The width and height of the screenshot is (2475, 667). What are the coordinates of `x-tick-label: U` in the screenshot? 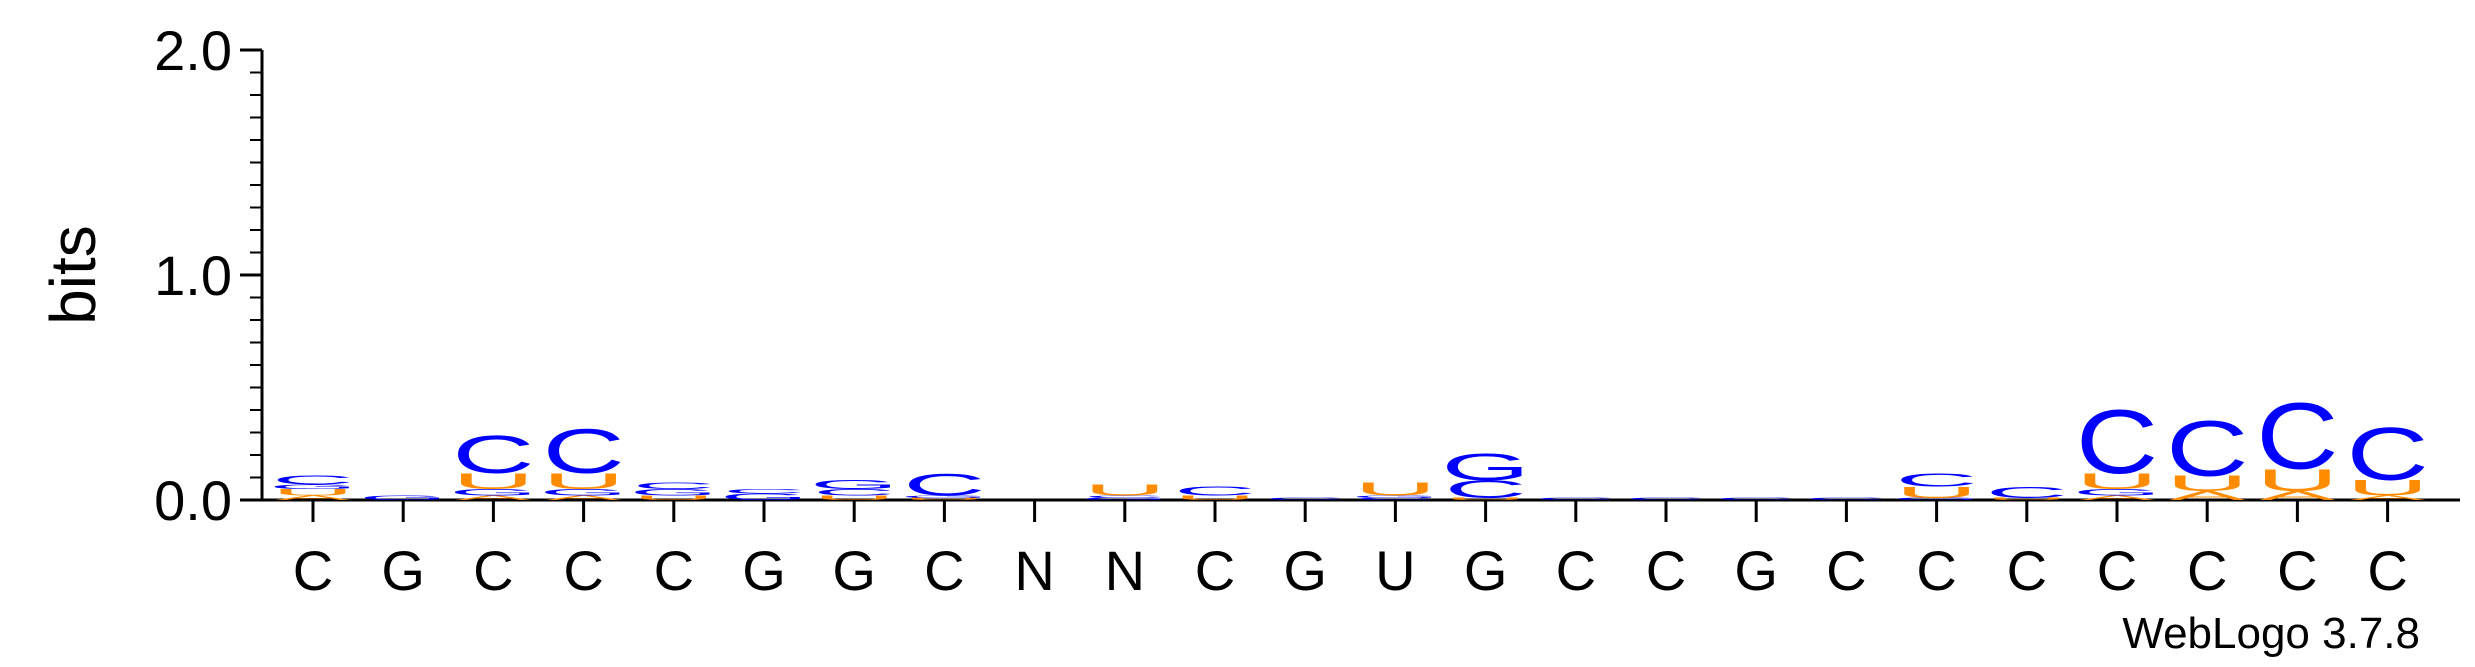 It's located at (1395, 570).